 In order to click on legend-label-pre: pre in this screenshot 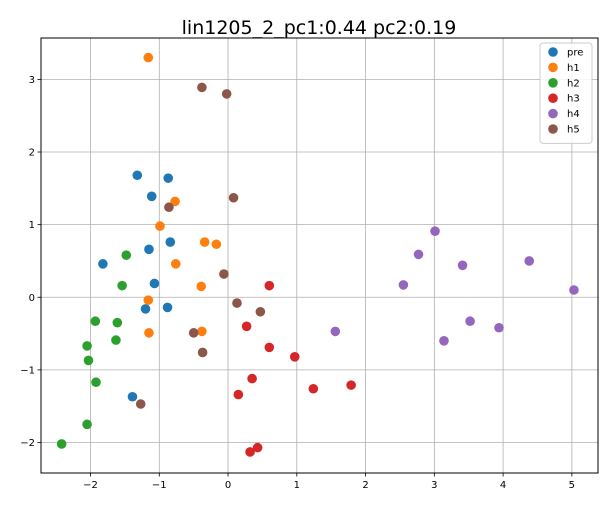, I will do `click(575, 53)`.